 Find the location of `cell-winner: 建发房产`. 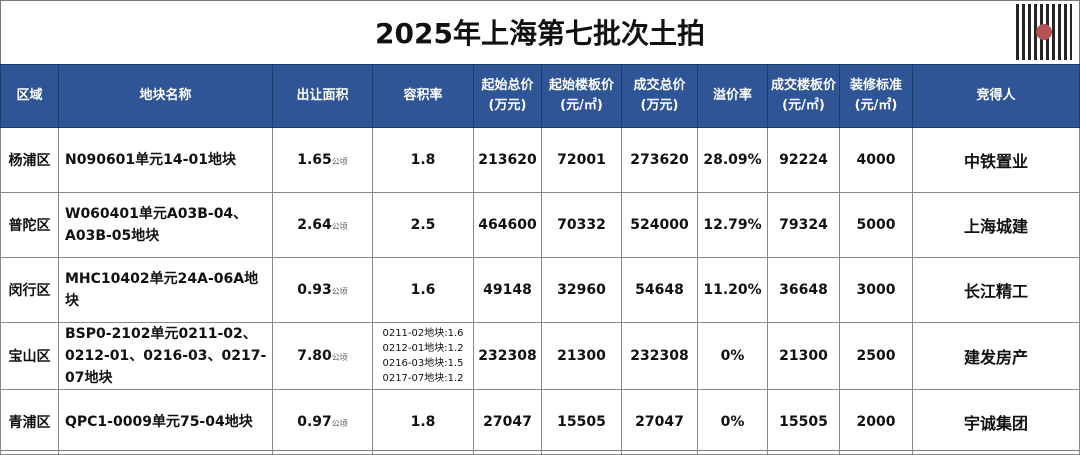

cell-winner: 建发房产 is located at coordinates (996, 356).